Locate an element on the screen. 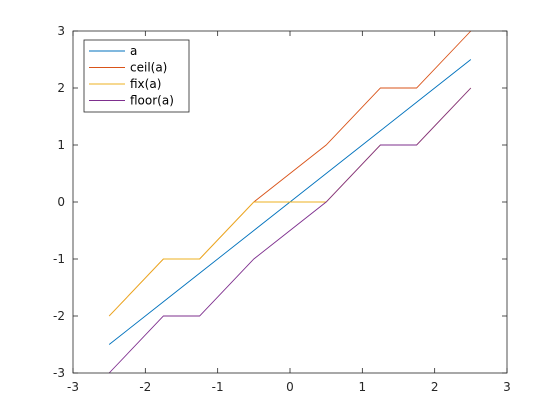 The image size is (560, 420). x-tick-label: -1 is located at coordinates (218, 387).